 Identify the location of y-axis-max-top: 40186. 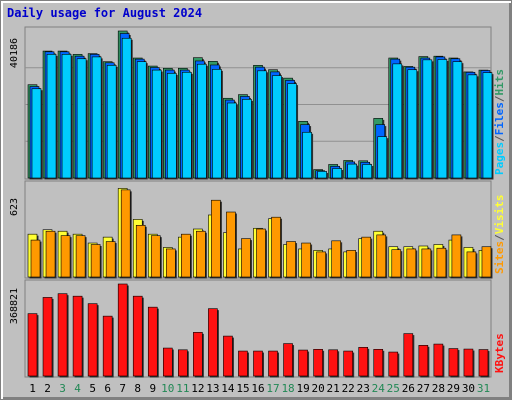
(14, 53).